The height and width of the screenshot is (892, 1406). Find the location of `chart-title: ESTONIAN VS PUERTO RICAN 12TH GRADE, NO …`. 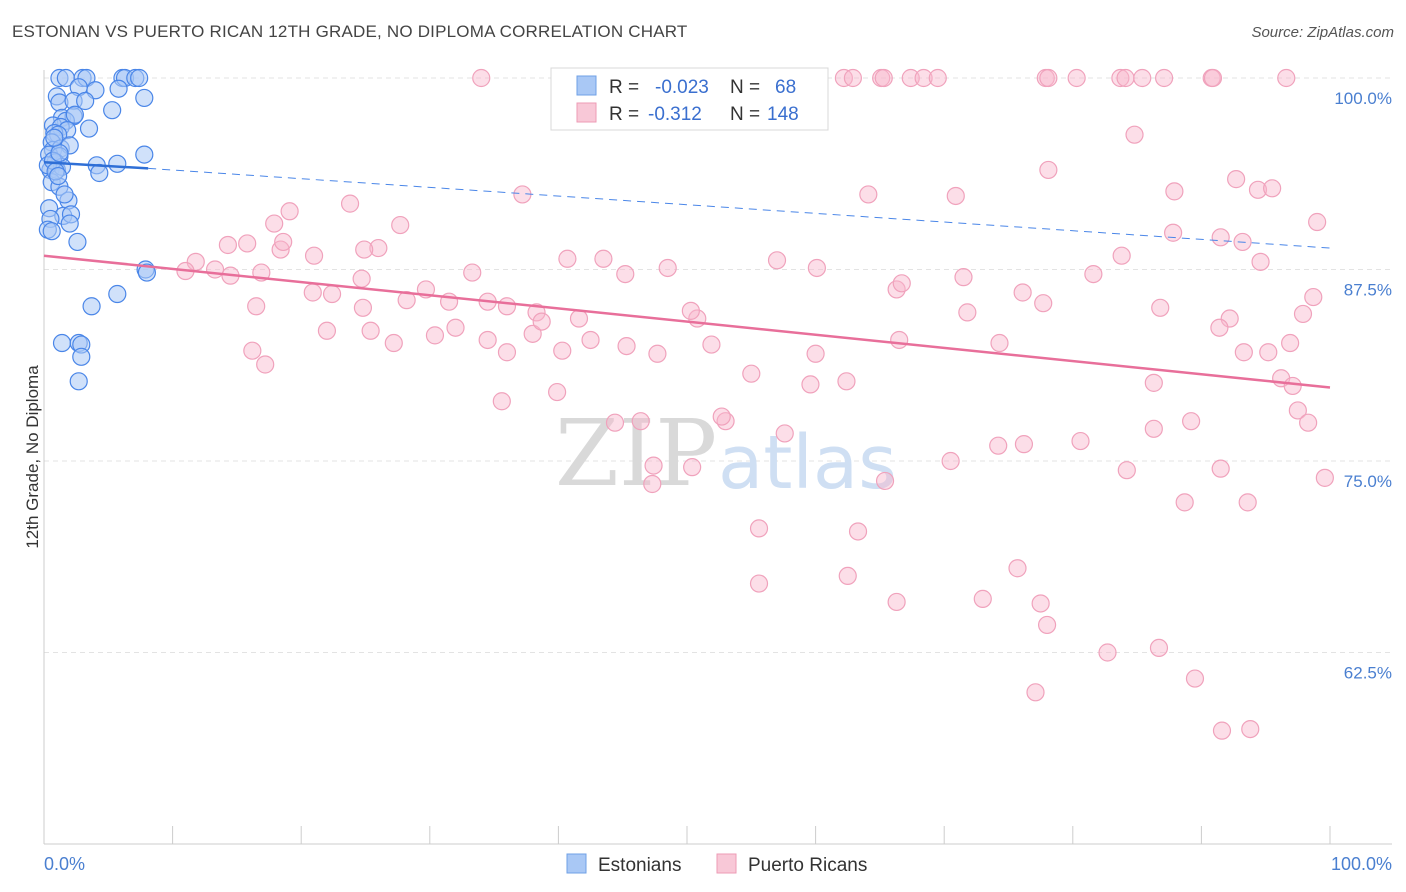

chart-title: ESTONIAN VS PUERTO RICAN 12TH GRADE, NO … is located at coordinates (350, 31).